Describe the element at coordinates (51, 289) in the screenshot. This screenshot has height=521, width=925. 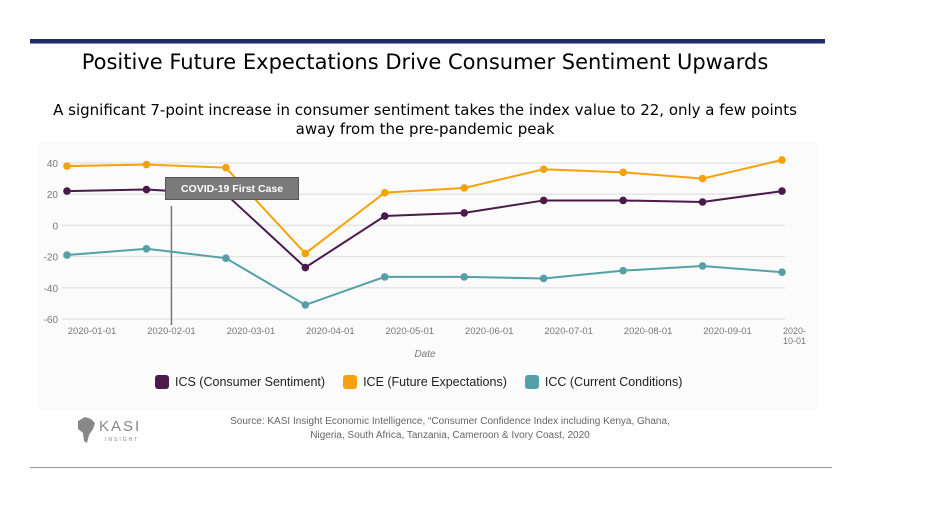
I see `y-tick-label: -40` at that location.